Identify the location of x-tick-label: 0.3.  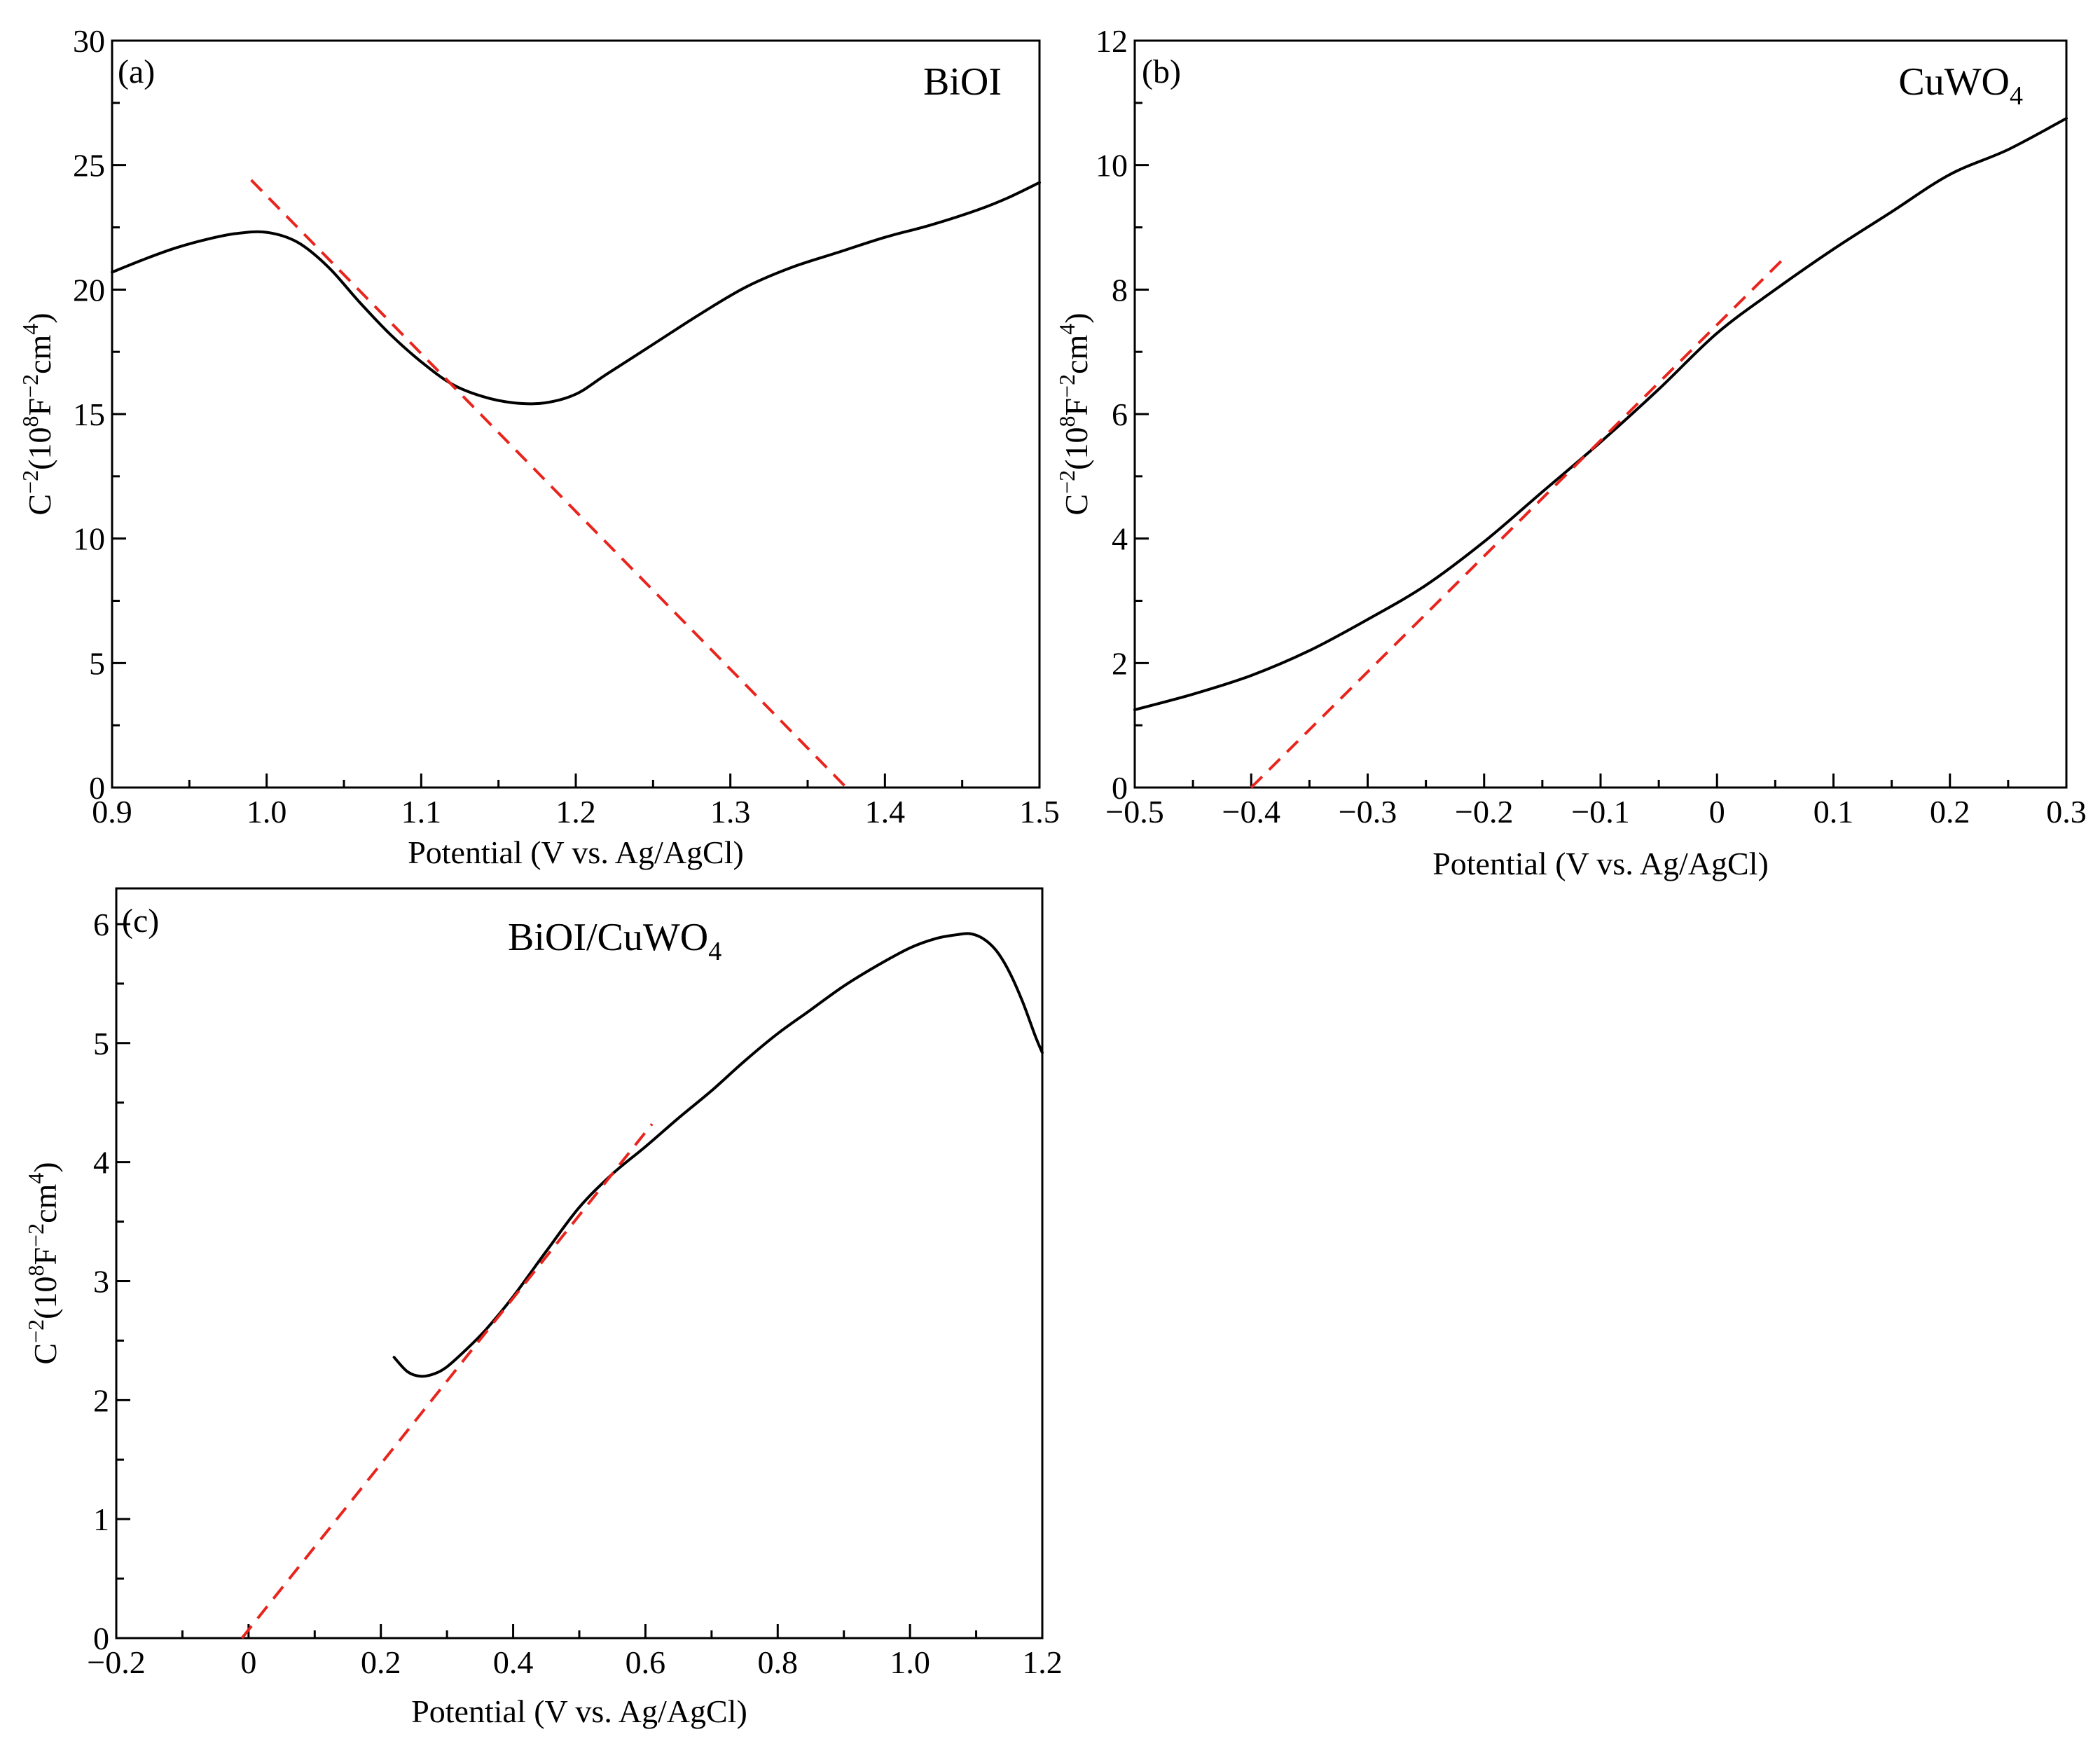
(2066, 812).